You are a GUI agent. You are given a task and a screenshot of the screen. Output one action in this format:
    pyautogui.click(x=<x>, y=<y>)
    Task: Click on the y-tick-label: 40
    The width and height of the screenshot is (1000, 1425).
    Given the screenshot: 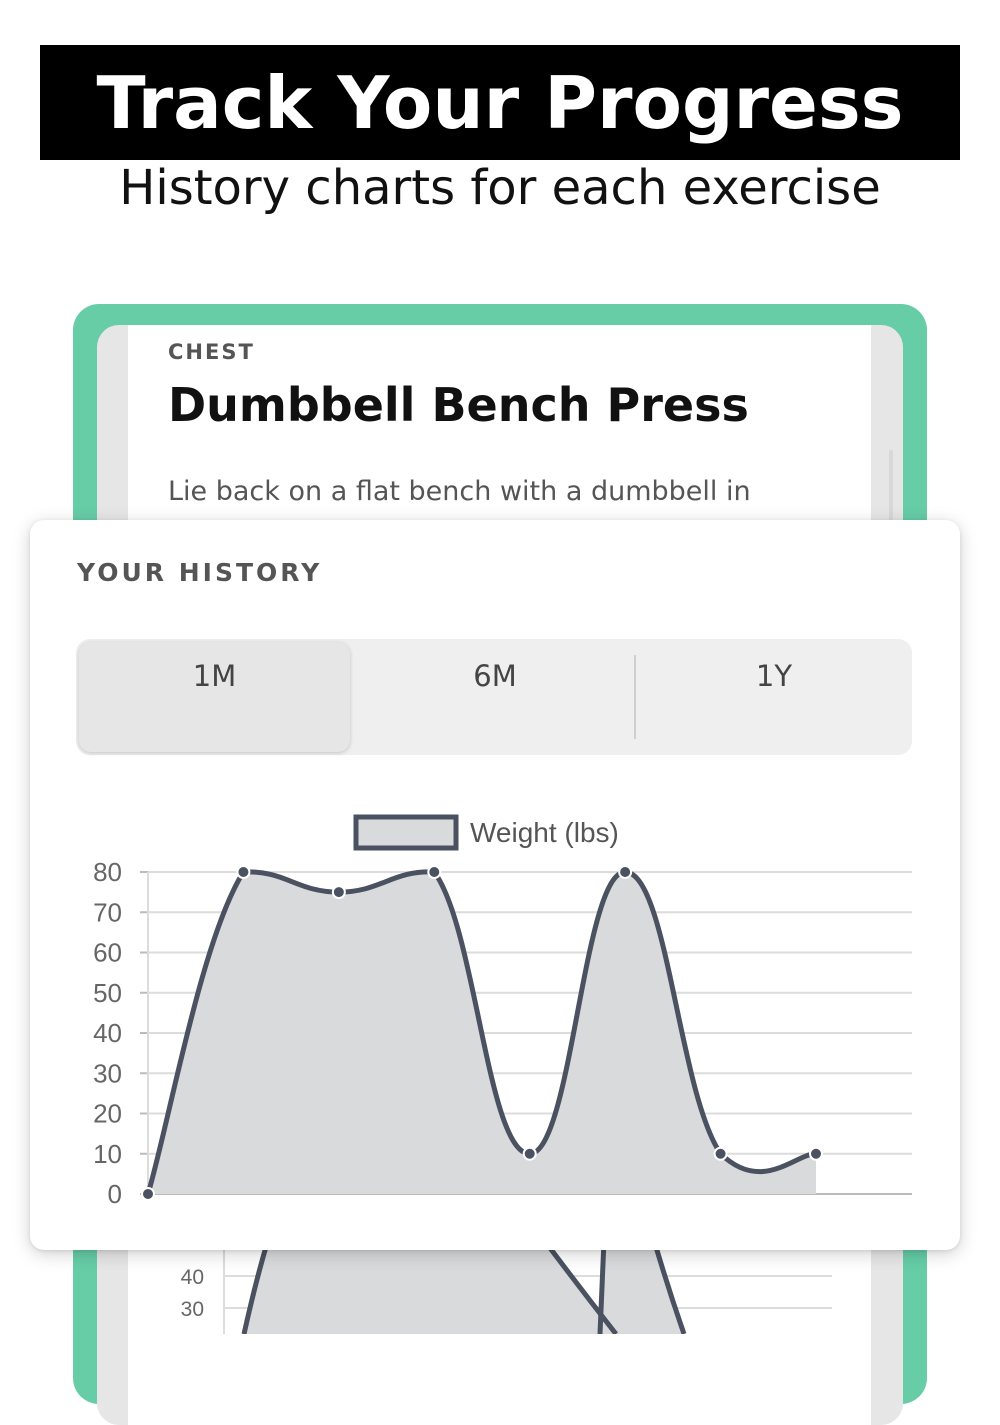 What is the action you would take?
    pyautogui.click(x=107, y=1033)
    